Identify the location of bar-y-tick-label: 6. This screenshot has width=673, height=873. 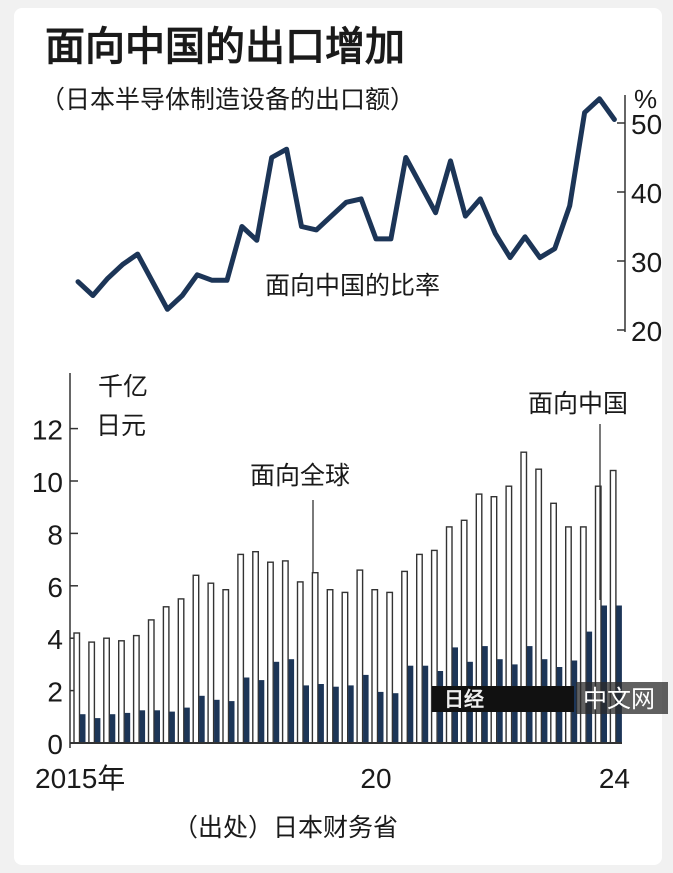
(55, 587).